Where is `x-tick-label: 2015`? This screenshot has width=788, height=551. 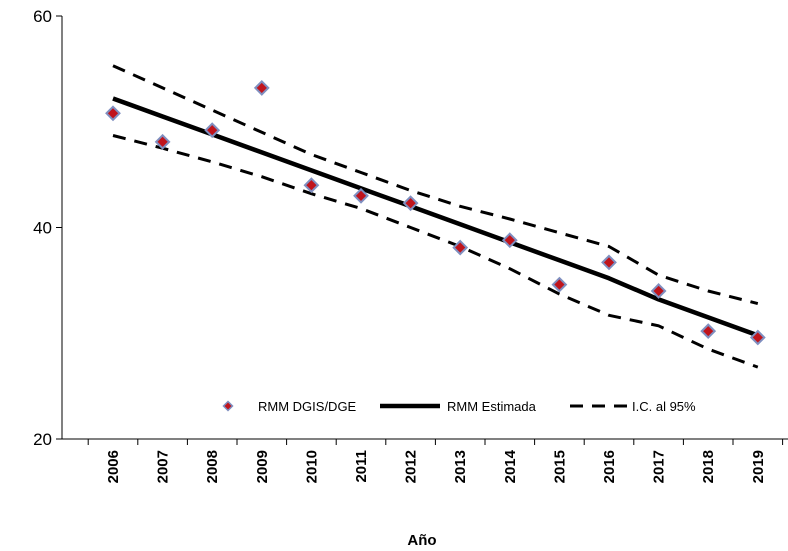
x-tick-label: 2015 is located at coordinates (559, 466).